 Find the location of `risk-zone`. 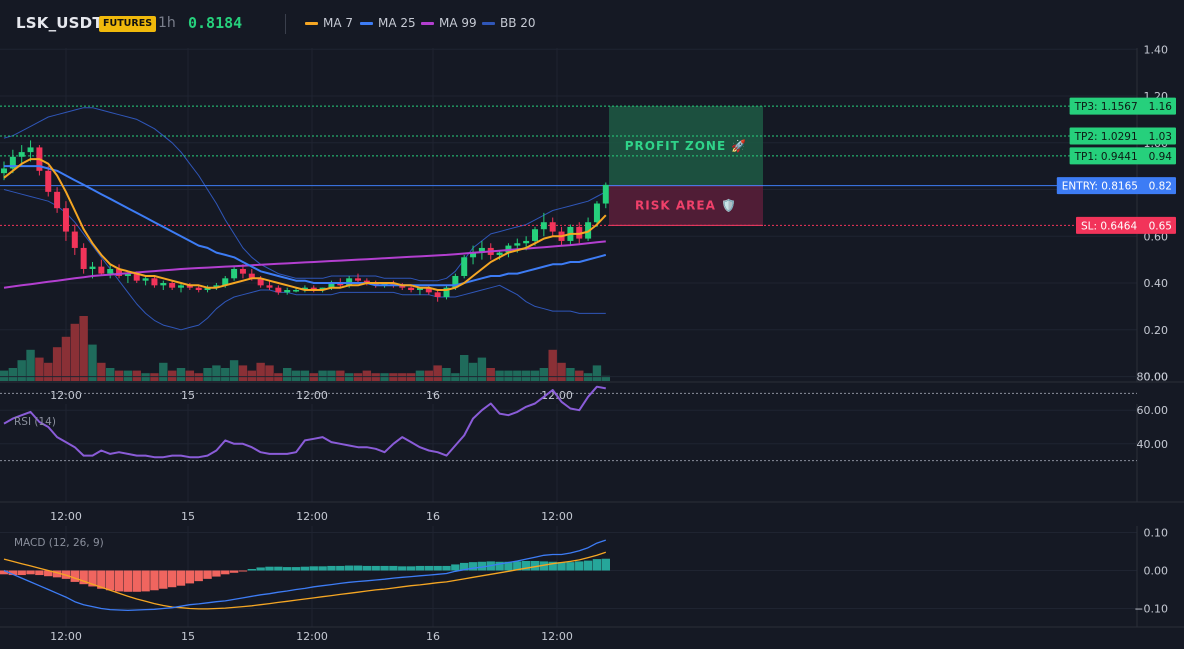

risk-zone is located at coordinates (686, 205).